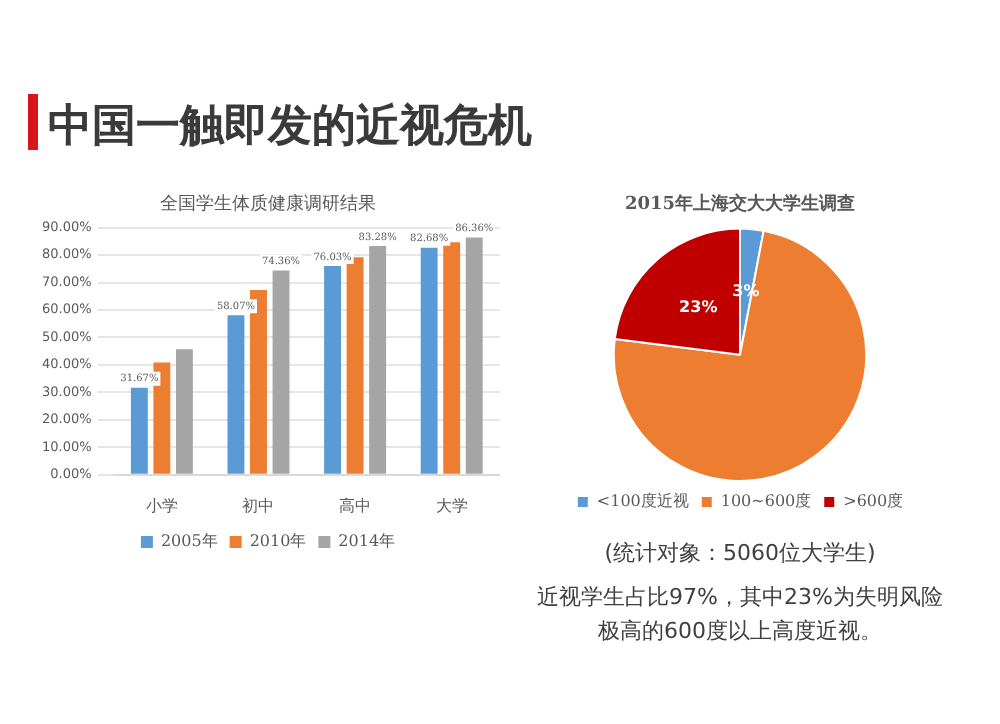 The image size is (1000, 724). What do you see at coordinates (766, 501) in the screenshot?
I see `legend-label: 100~600度` at bounding box center [766, 501].